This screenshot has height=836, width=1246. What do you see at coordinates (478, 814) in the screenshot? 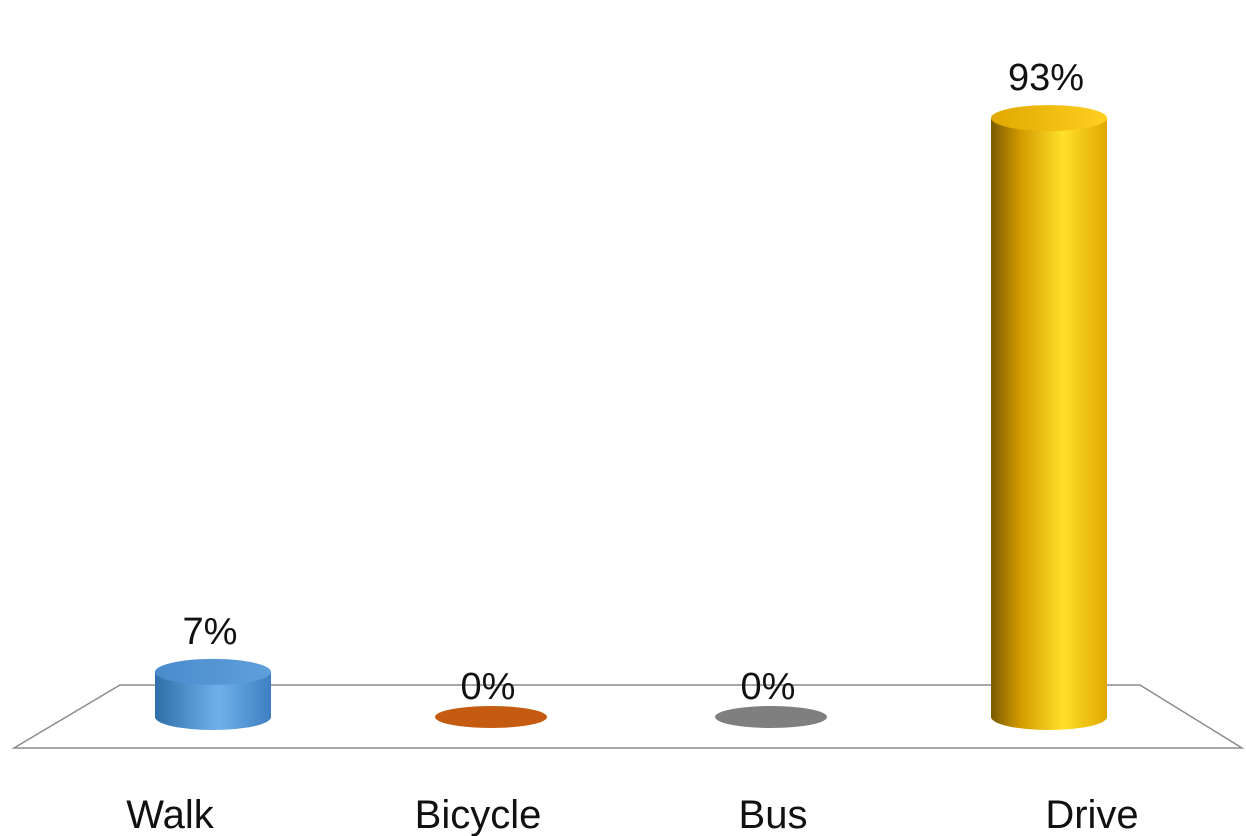
I see `category-label-bicycle: Bicycle` at bounding box center [478, 814].